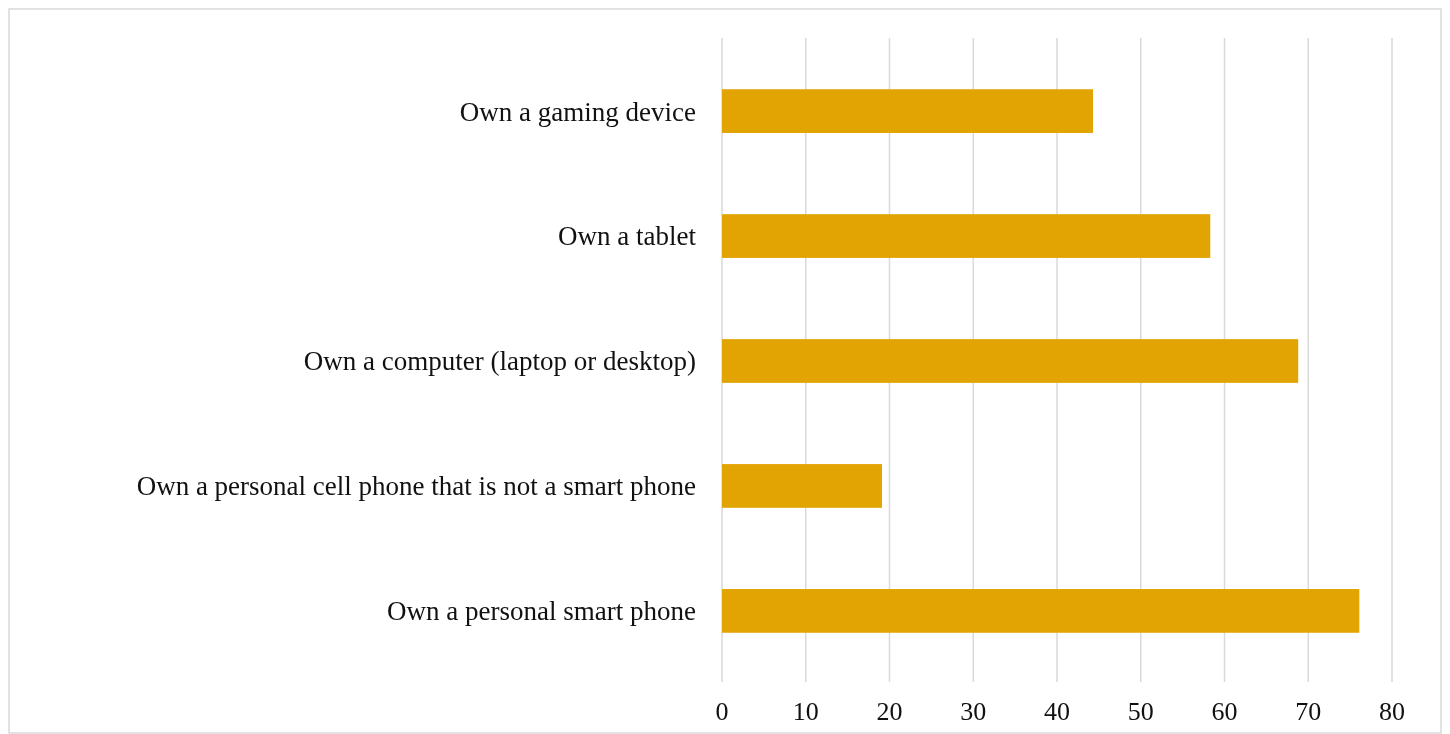 This screenshot has height=734, width=1450. I want to click on y-tick-label: Own a personal smart phone, so click(542, 611).